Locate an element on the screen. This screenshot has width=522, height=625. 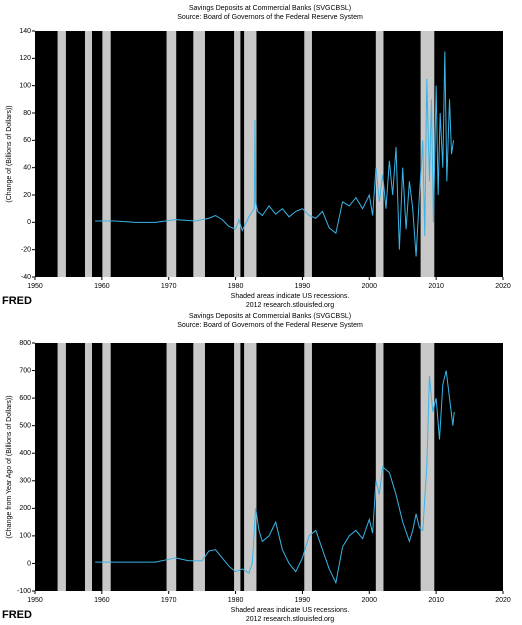
y-tick-label: 80 is located at coordinates (27, 113).